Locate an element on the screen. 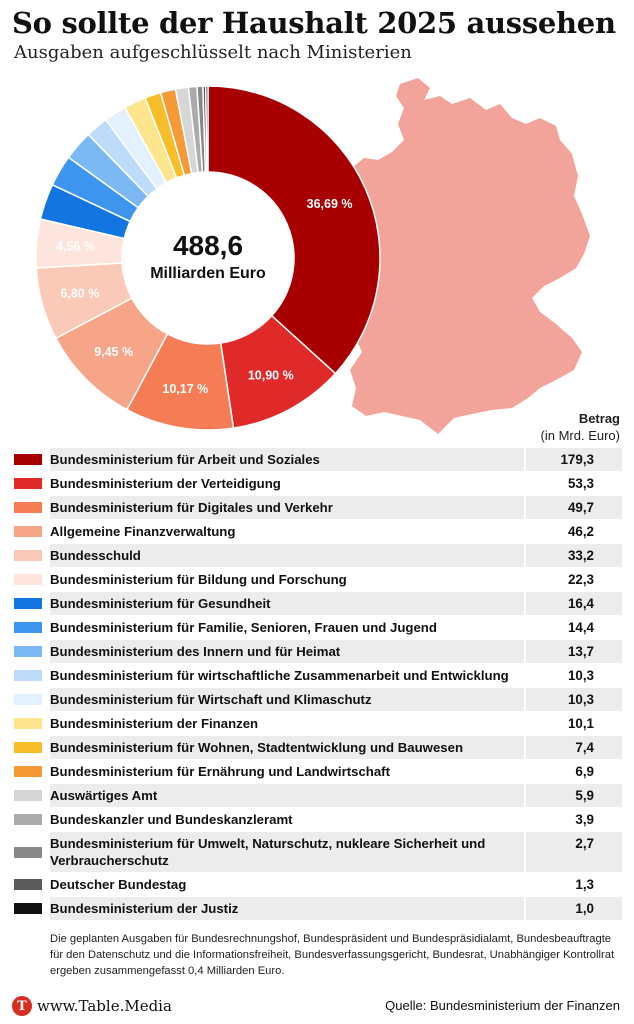 The height and width of the screenshot is (1024, 634). amount-header-label: Betrag is located at coordinates (599, 418).